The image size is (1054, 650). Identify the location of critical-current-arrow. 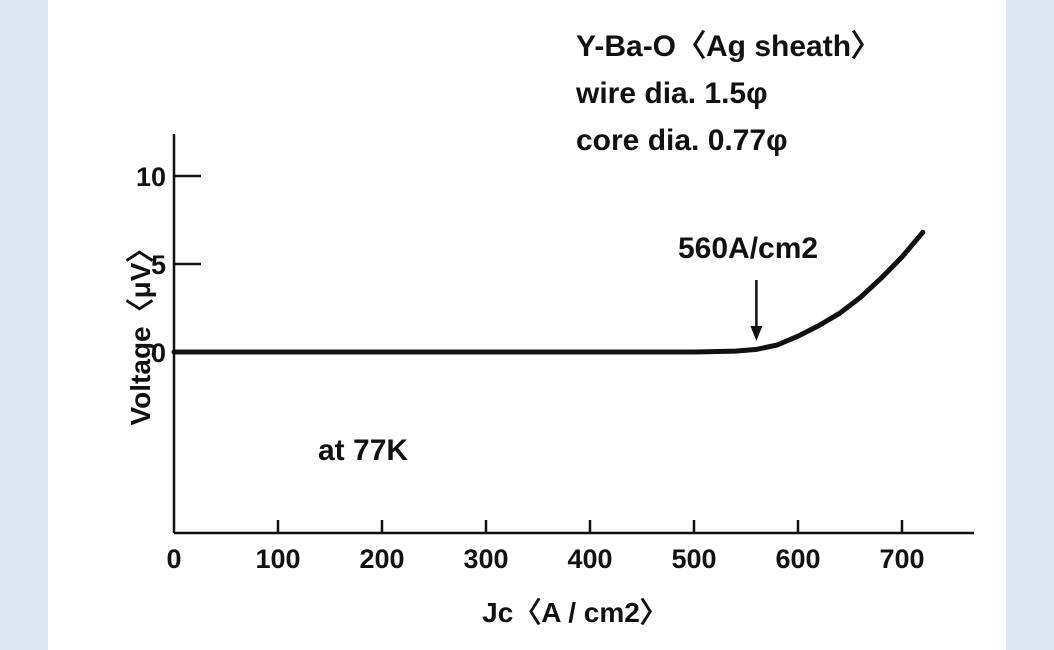
(756, 310).